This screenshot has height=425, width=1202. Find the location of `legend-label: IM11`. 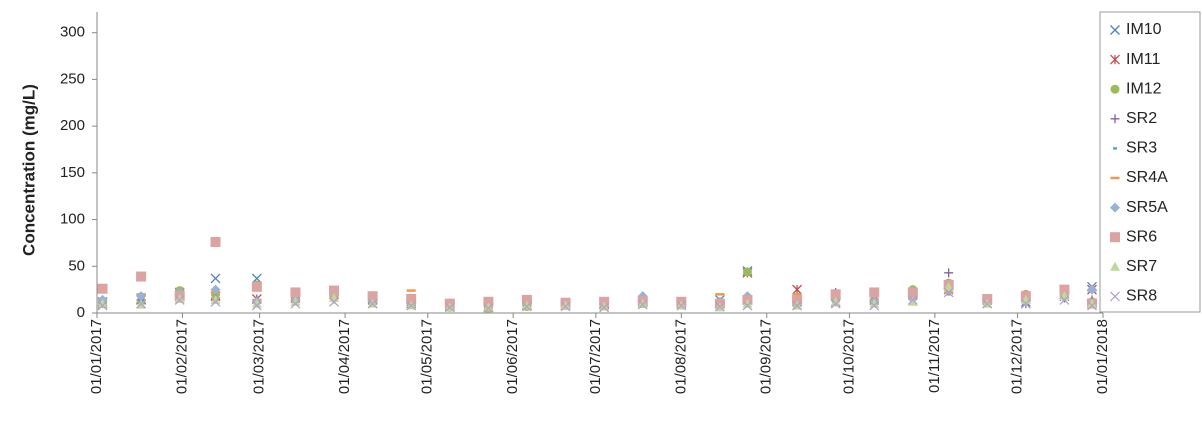

legend-label: IM11 is located at coordinates (1143, 59).